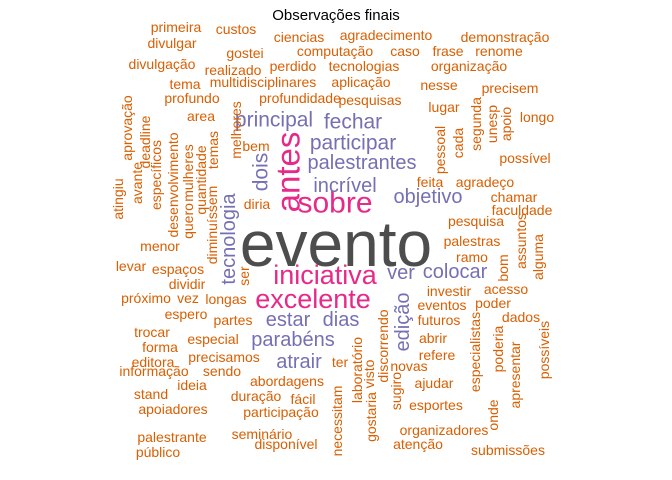  Describe the element at coordinates (153, 362) in the screenshot. I see `word-editora: editora` at that location.